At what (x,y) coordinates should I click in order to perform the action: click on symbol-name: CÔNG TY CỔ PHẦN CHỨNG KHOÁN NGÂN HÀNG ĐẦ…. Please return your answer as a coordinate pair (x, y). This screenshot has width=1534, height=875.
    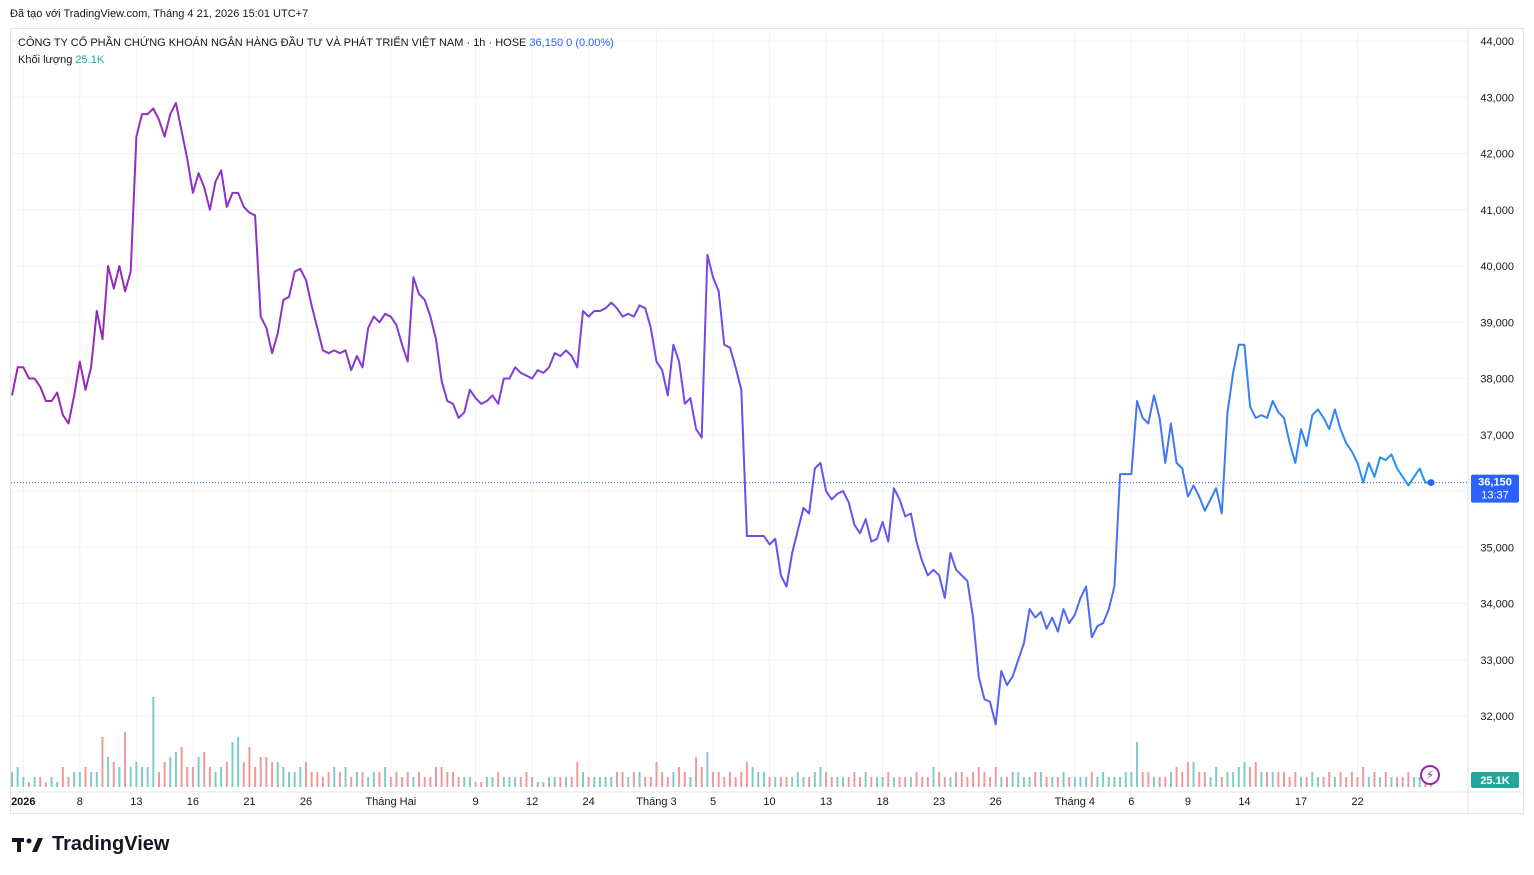
    Looking at the image, I should click on (272, 43).